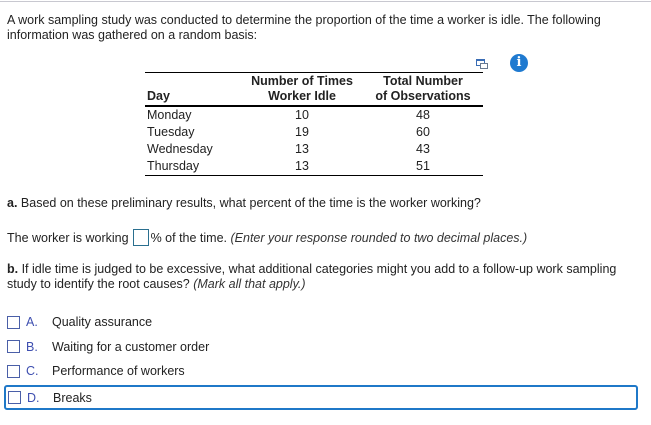  I want to click on cell-idle: 19, so click(302, 132).